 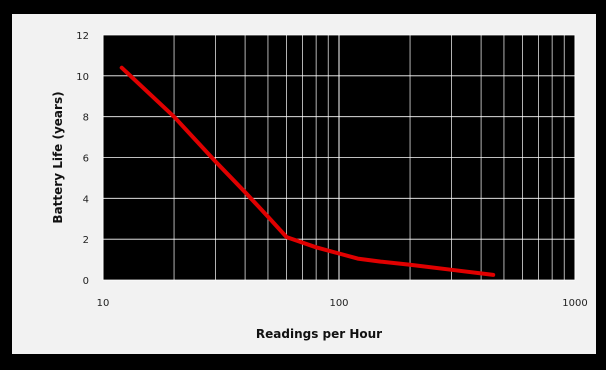 I want to click on x-axis-ticks: 10 100 1000, so click(x=342, y=303).